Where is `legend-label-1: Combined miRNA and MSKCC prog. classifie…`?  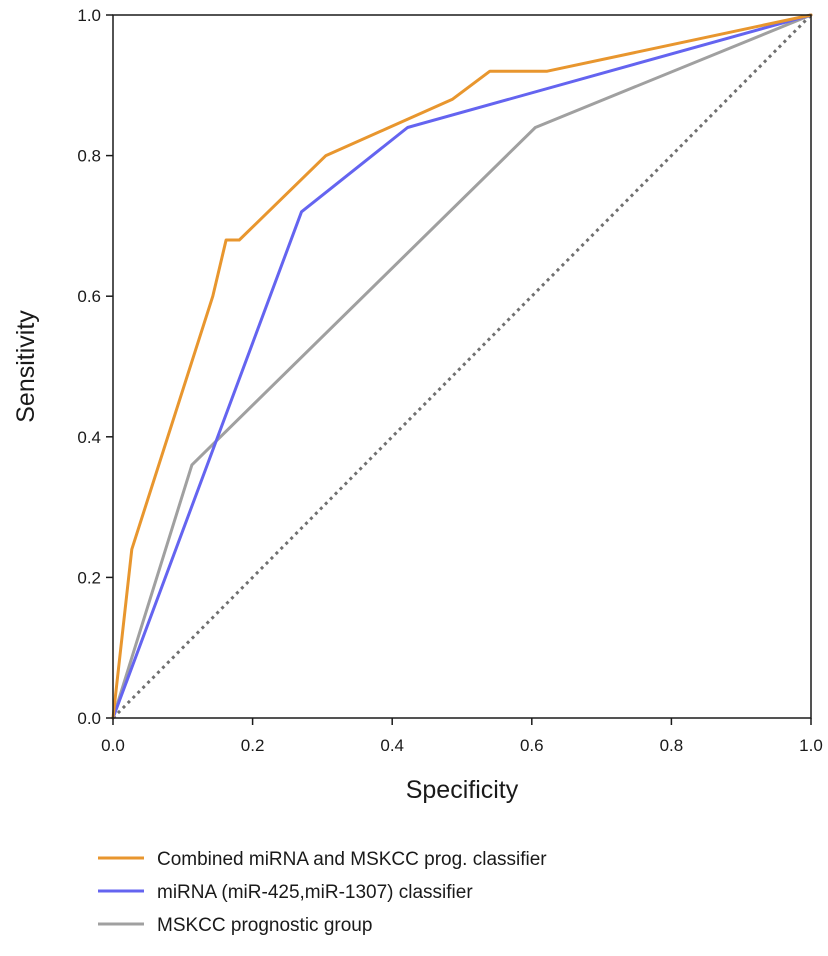
legend-label-1: Combined miRNA and MSKCC prog. classifie… is located at coordinates (352, 859).